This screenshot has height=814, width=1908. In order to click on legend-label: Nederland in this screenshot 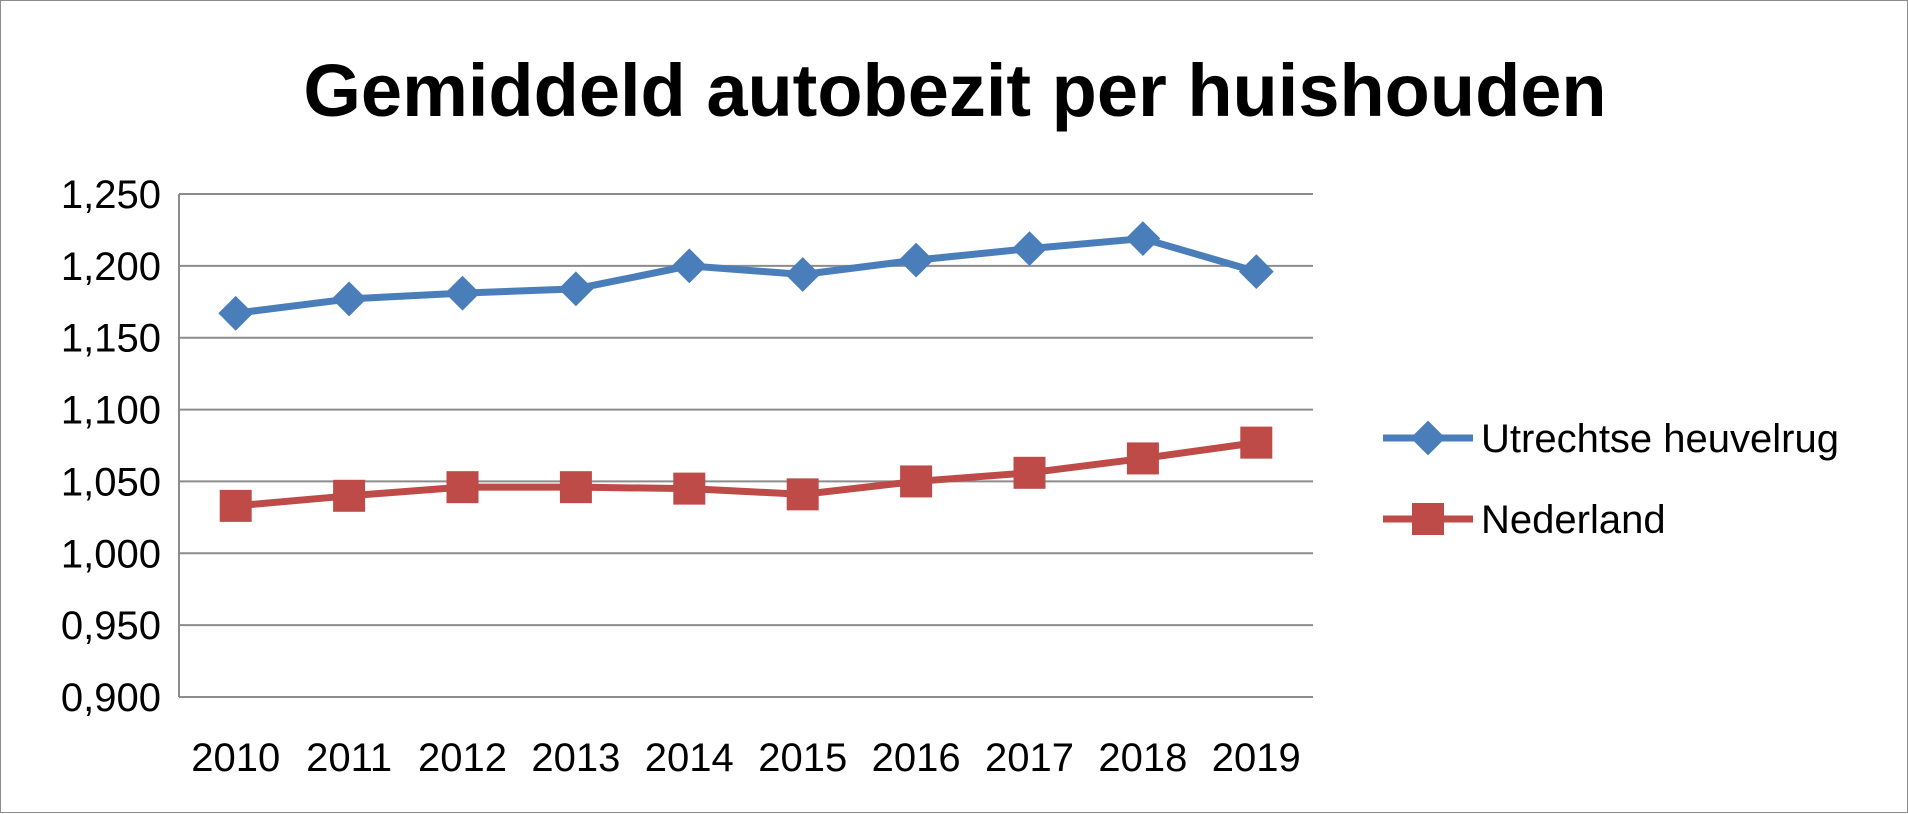, I will do `click(1573, 520)`.